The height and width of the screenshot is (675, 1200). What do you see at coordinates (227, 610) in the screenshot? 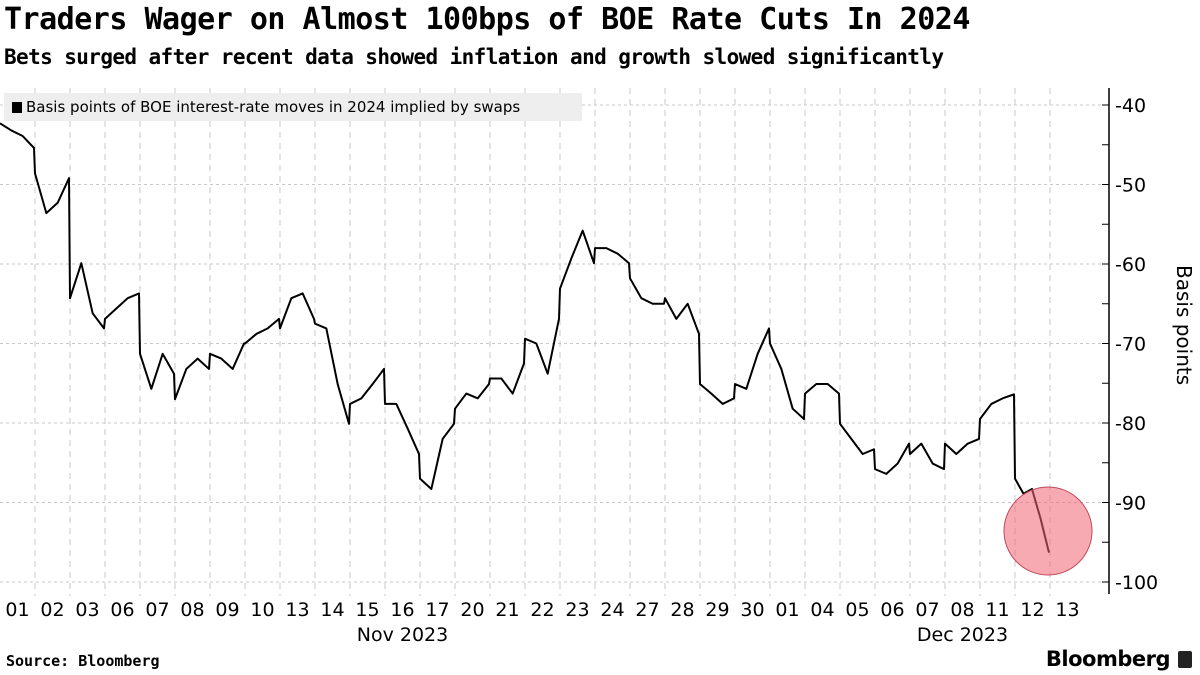
I see `x-tick-label: 09` at bounding box center [227, 610].